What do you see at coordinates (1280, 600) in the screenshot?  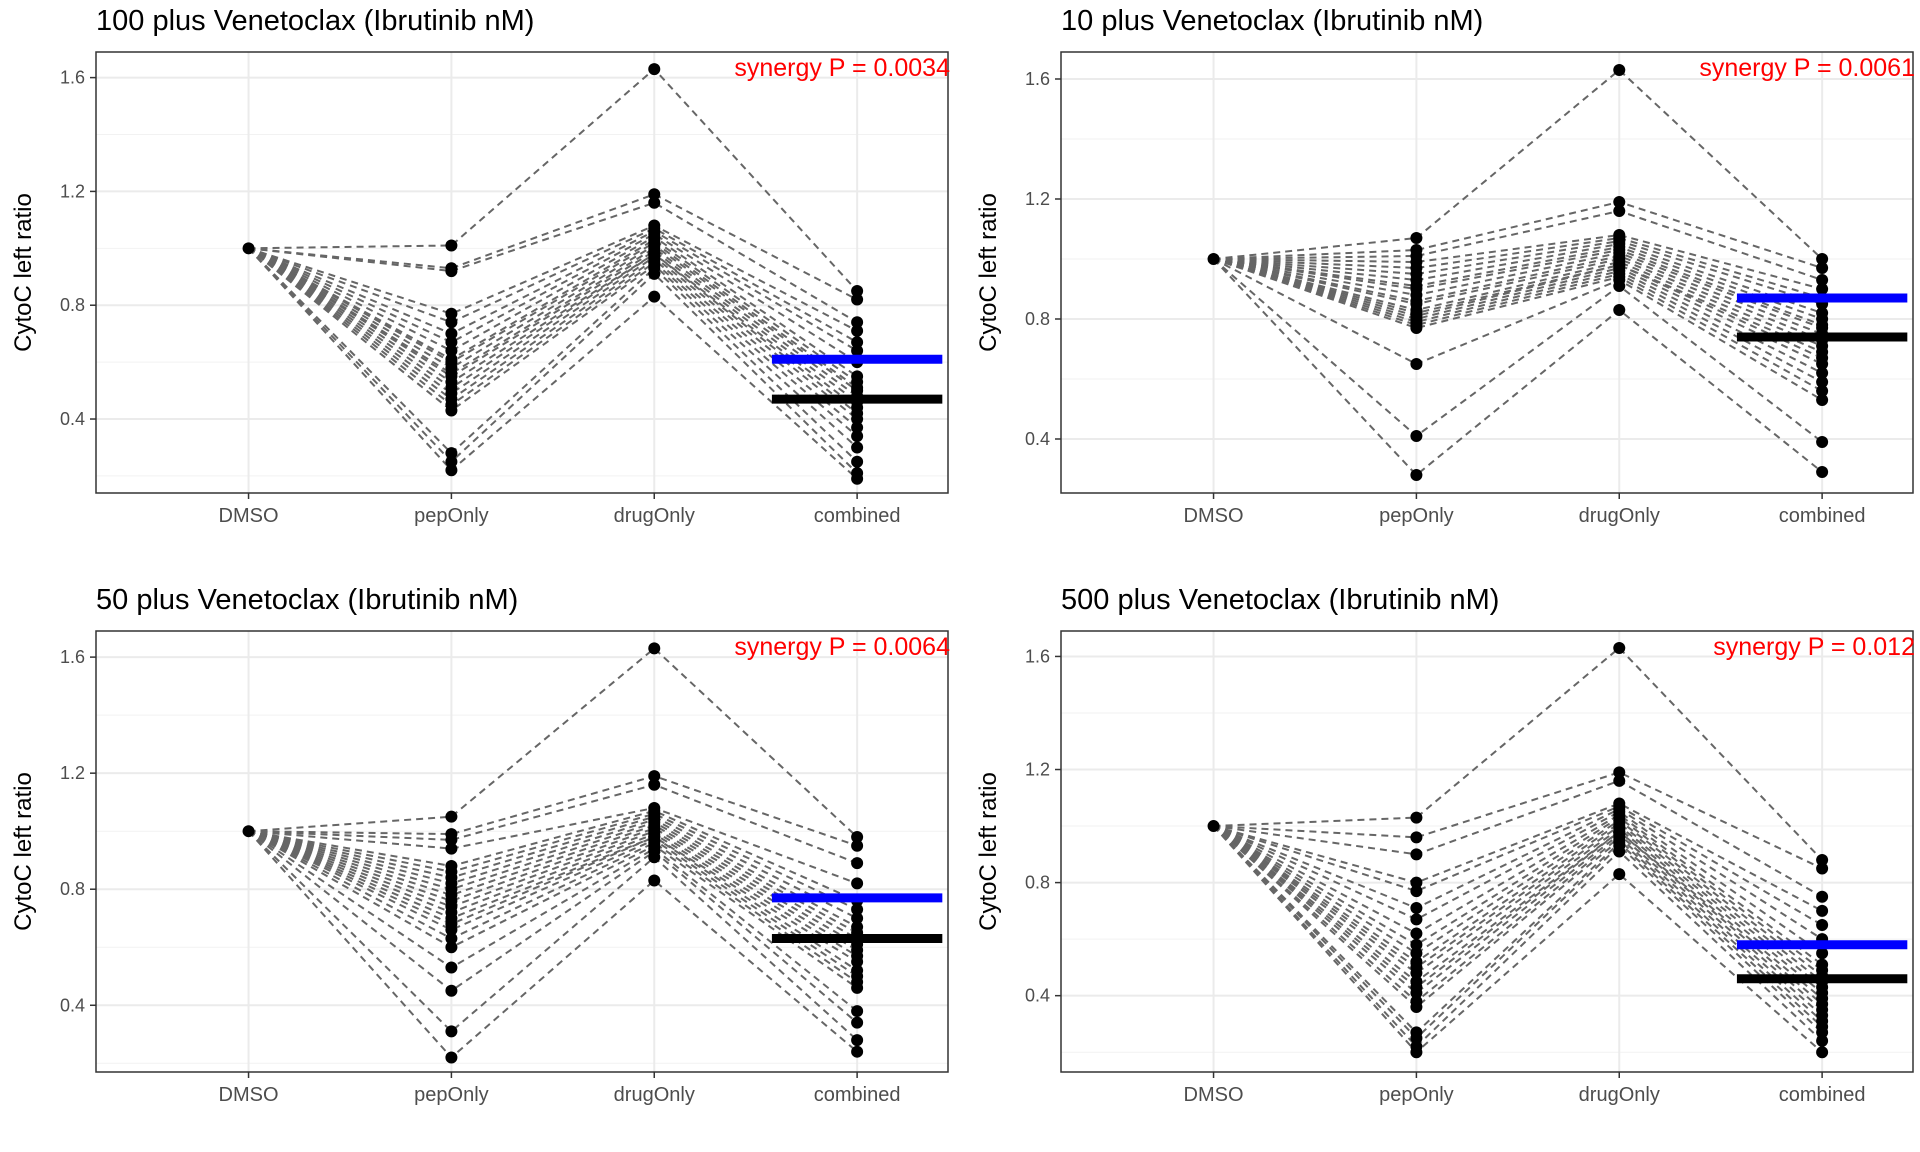 I see `chart-title: 500 plus Venetoclax (Ibrutinib nM)` at bounding box center [1280, 600].